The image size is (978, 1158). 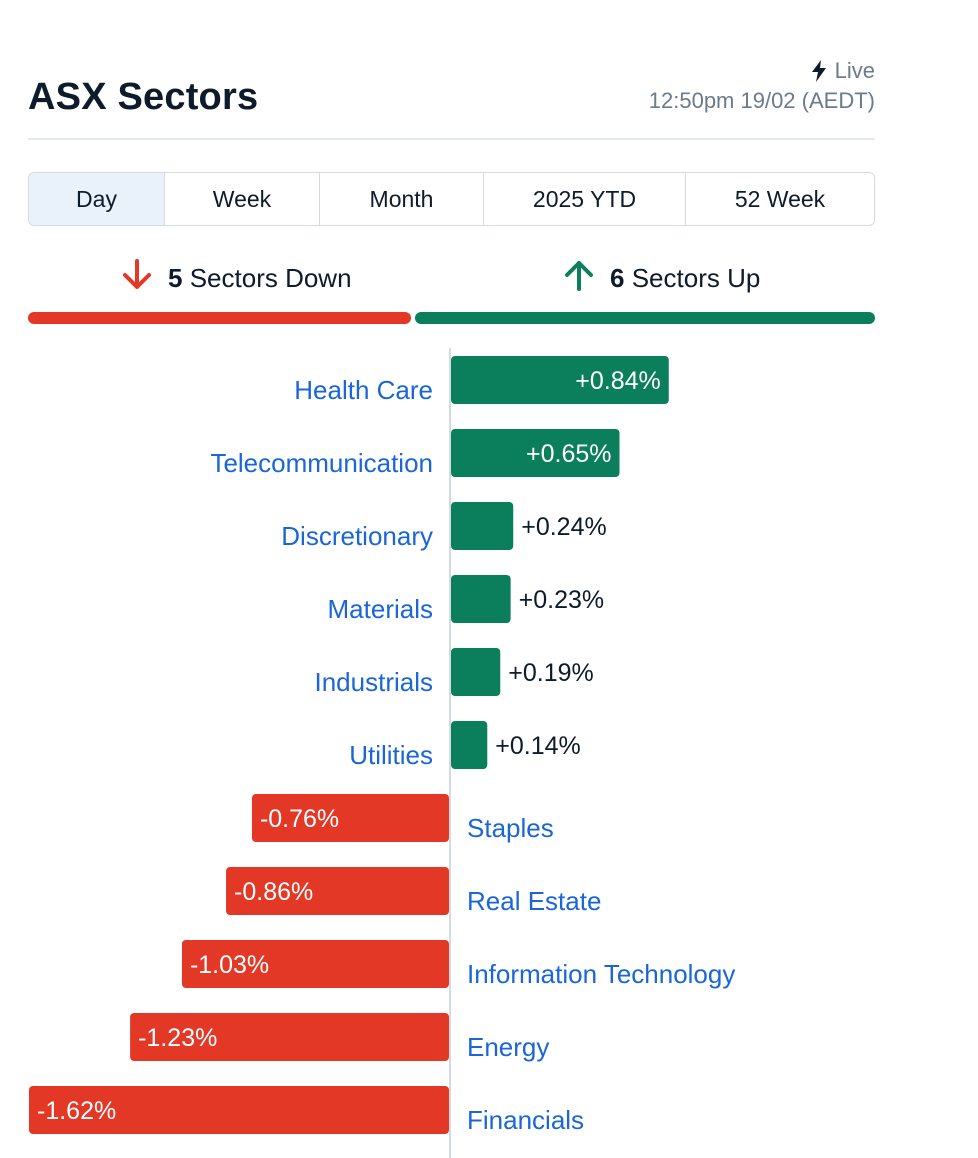 What do you see at coordinates (537, 746) in the screenshot?
I see `value-label-utilities: +0.14%` at bounding box center [537, 746].